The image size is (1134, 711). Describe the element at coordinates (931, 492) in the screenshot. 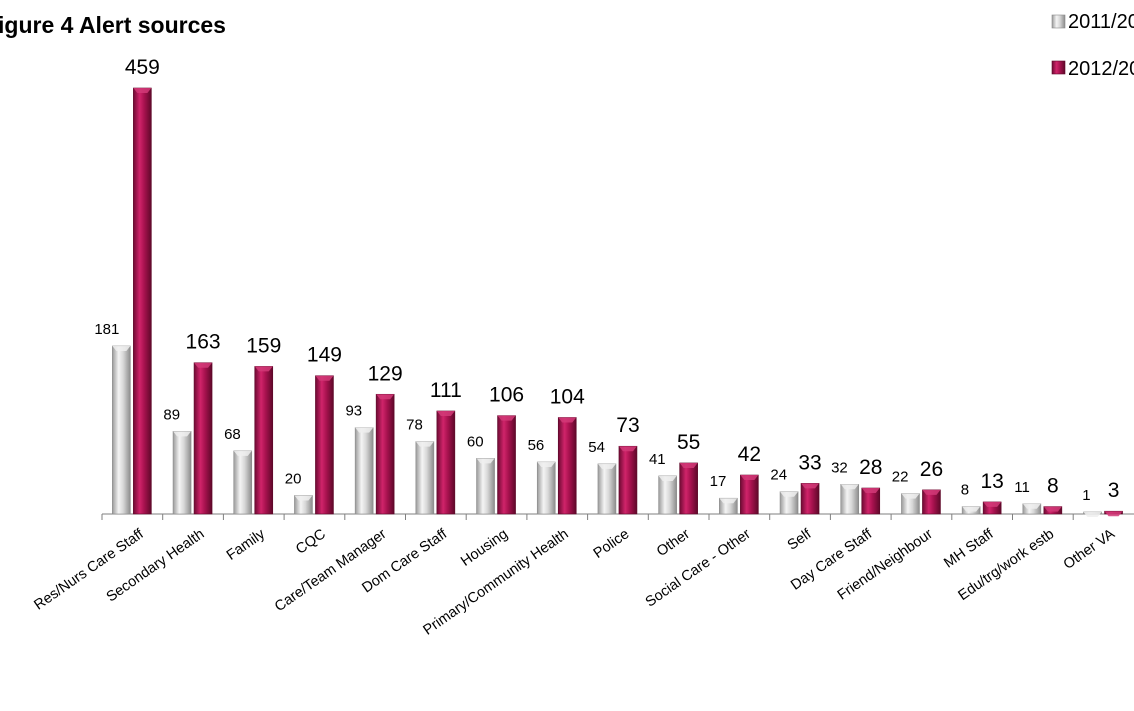

I see `bar-cap-2012-2013-friend-neighbour` at that location.